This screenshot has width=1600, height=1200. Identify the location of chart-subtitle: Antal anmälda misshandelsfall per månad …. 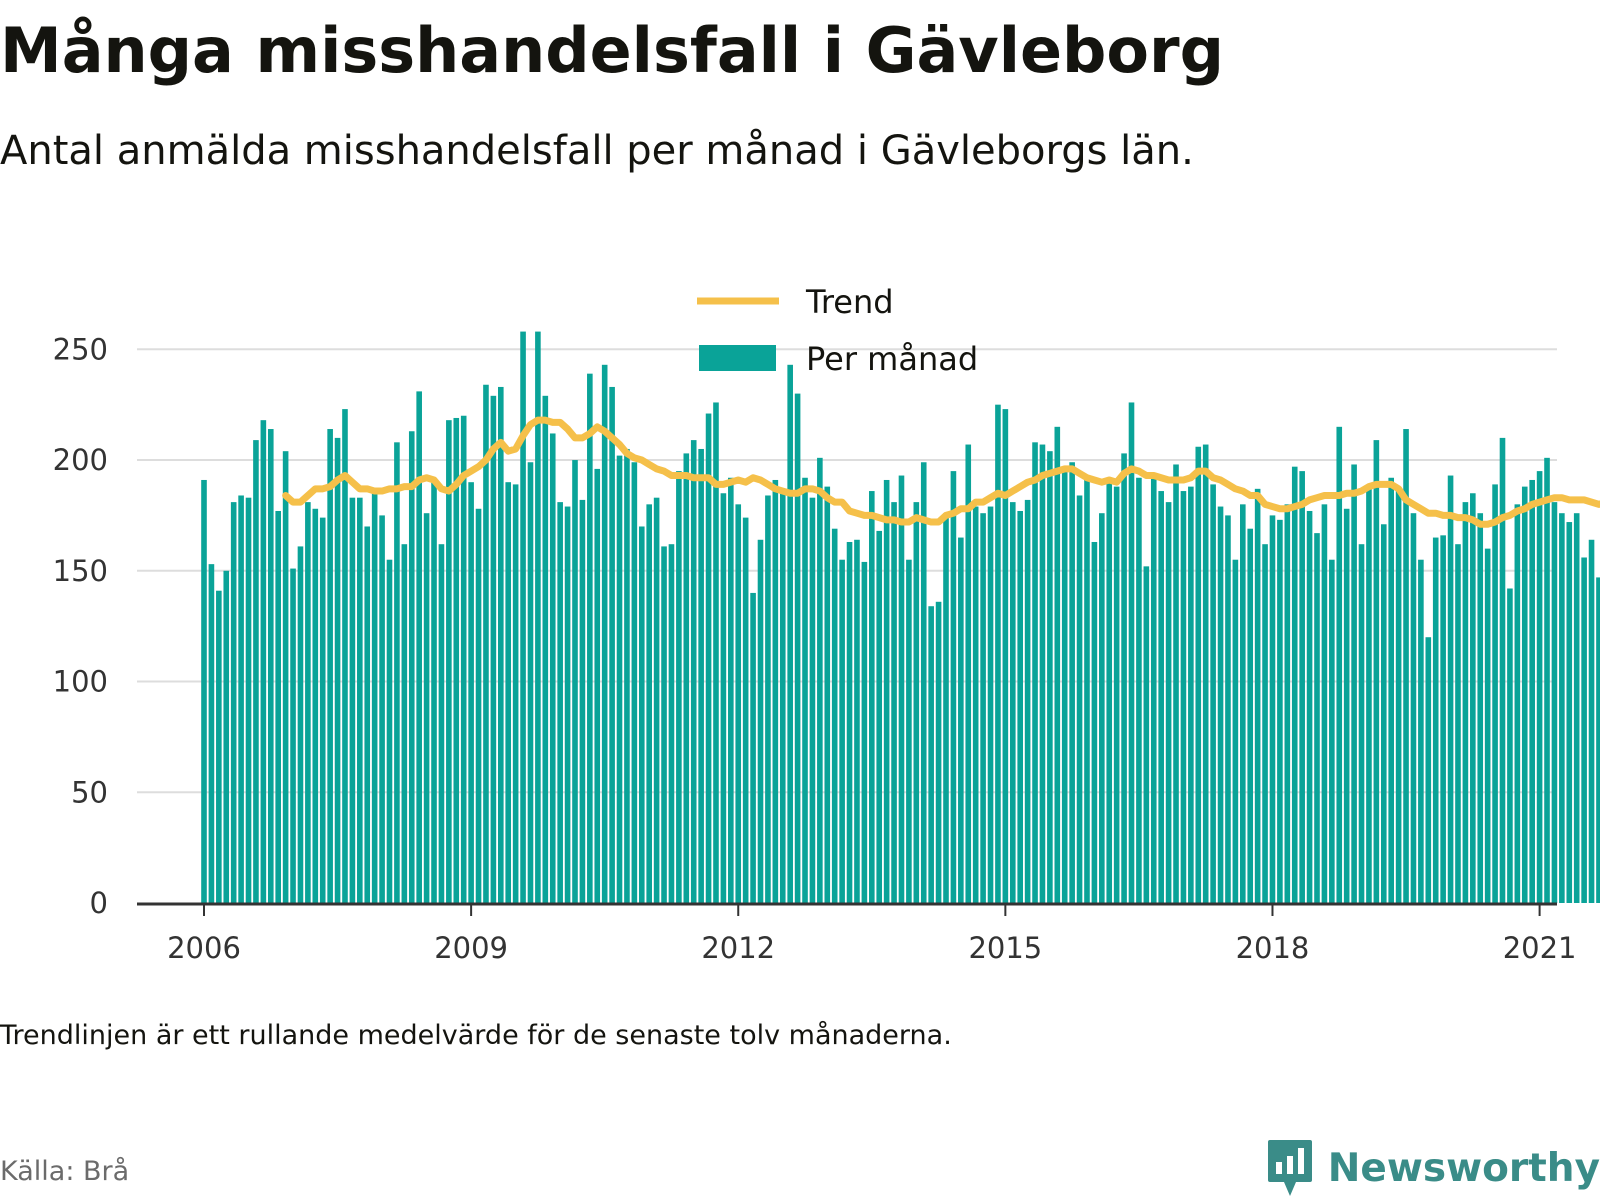
(597, 151).